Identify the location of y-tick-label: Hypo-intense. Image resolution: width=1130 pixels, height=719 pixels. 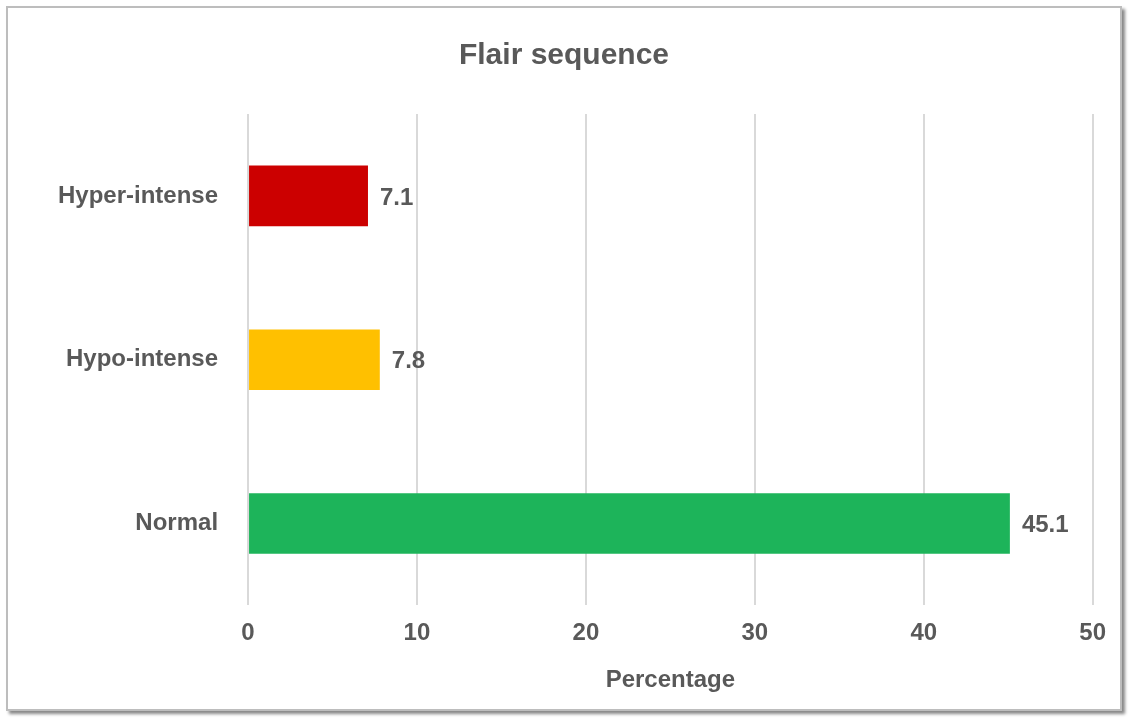
(142, 358).